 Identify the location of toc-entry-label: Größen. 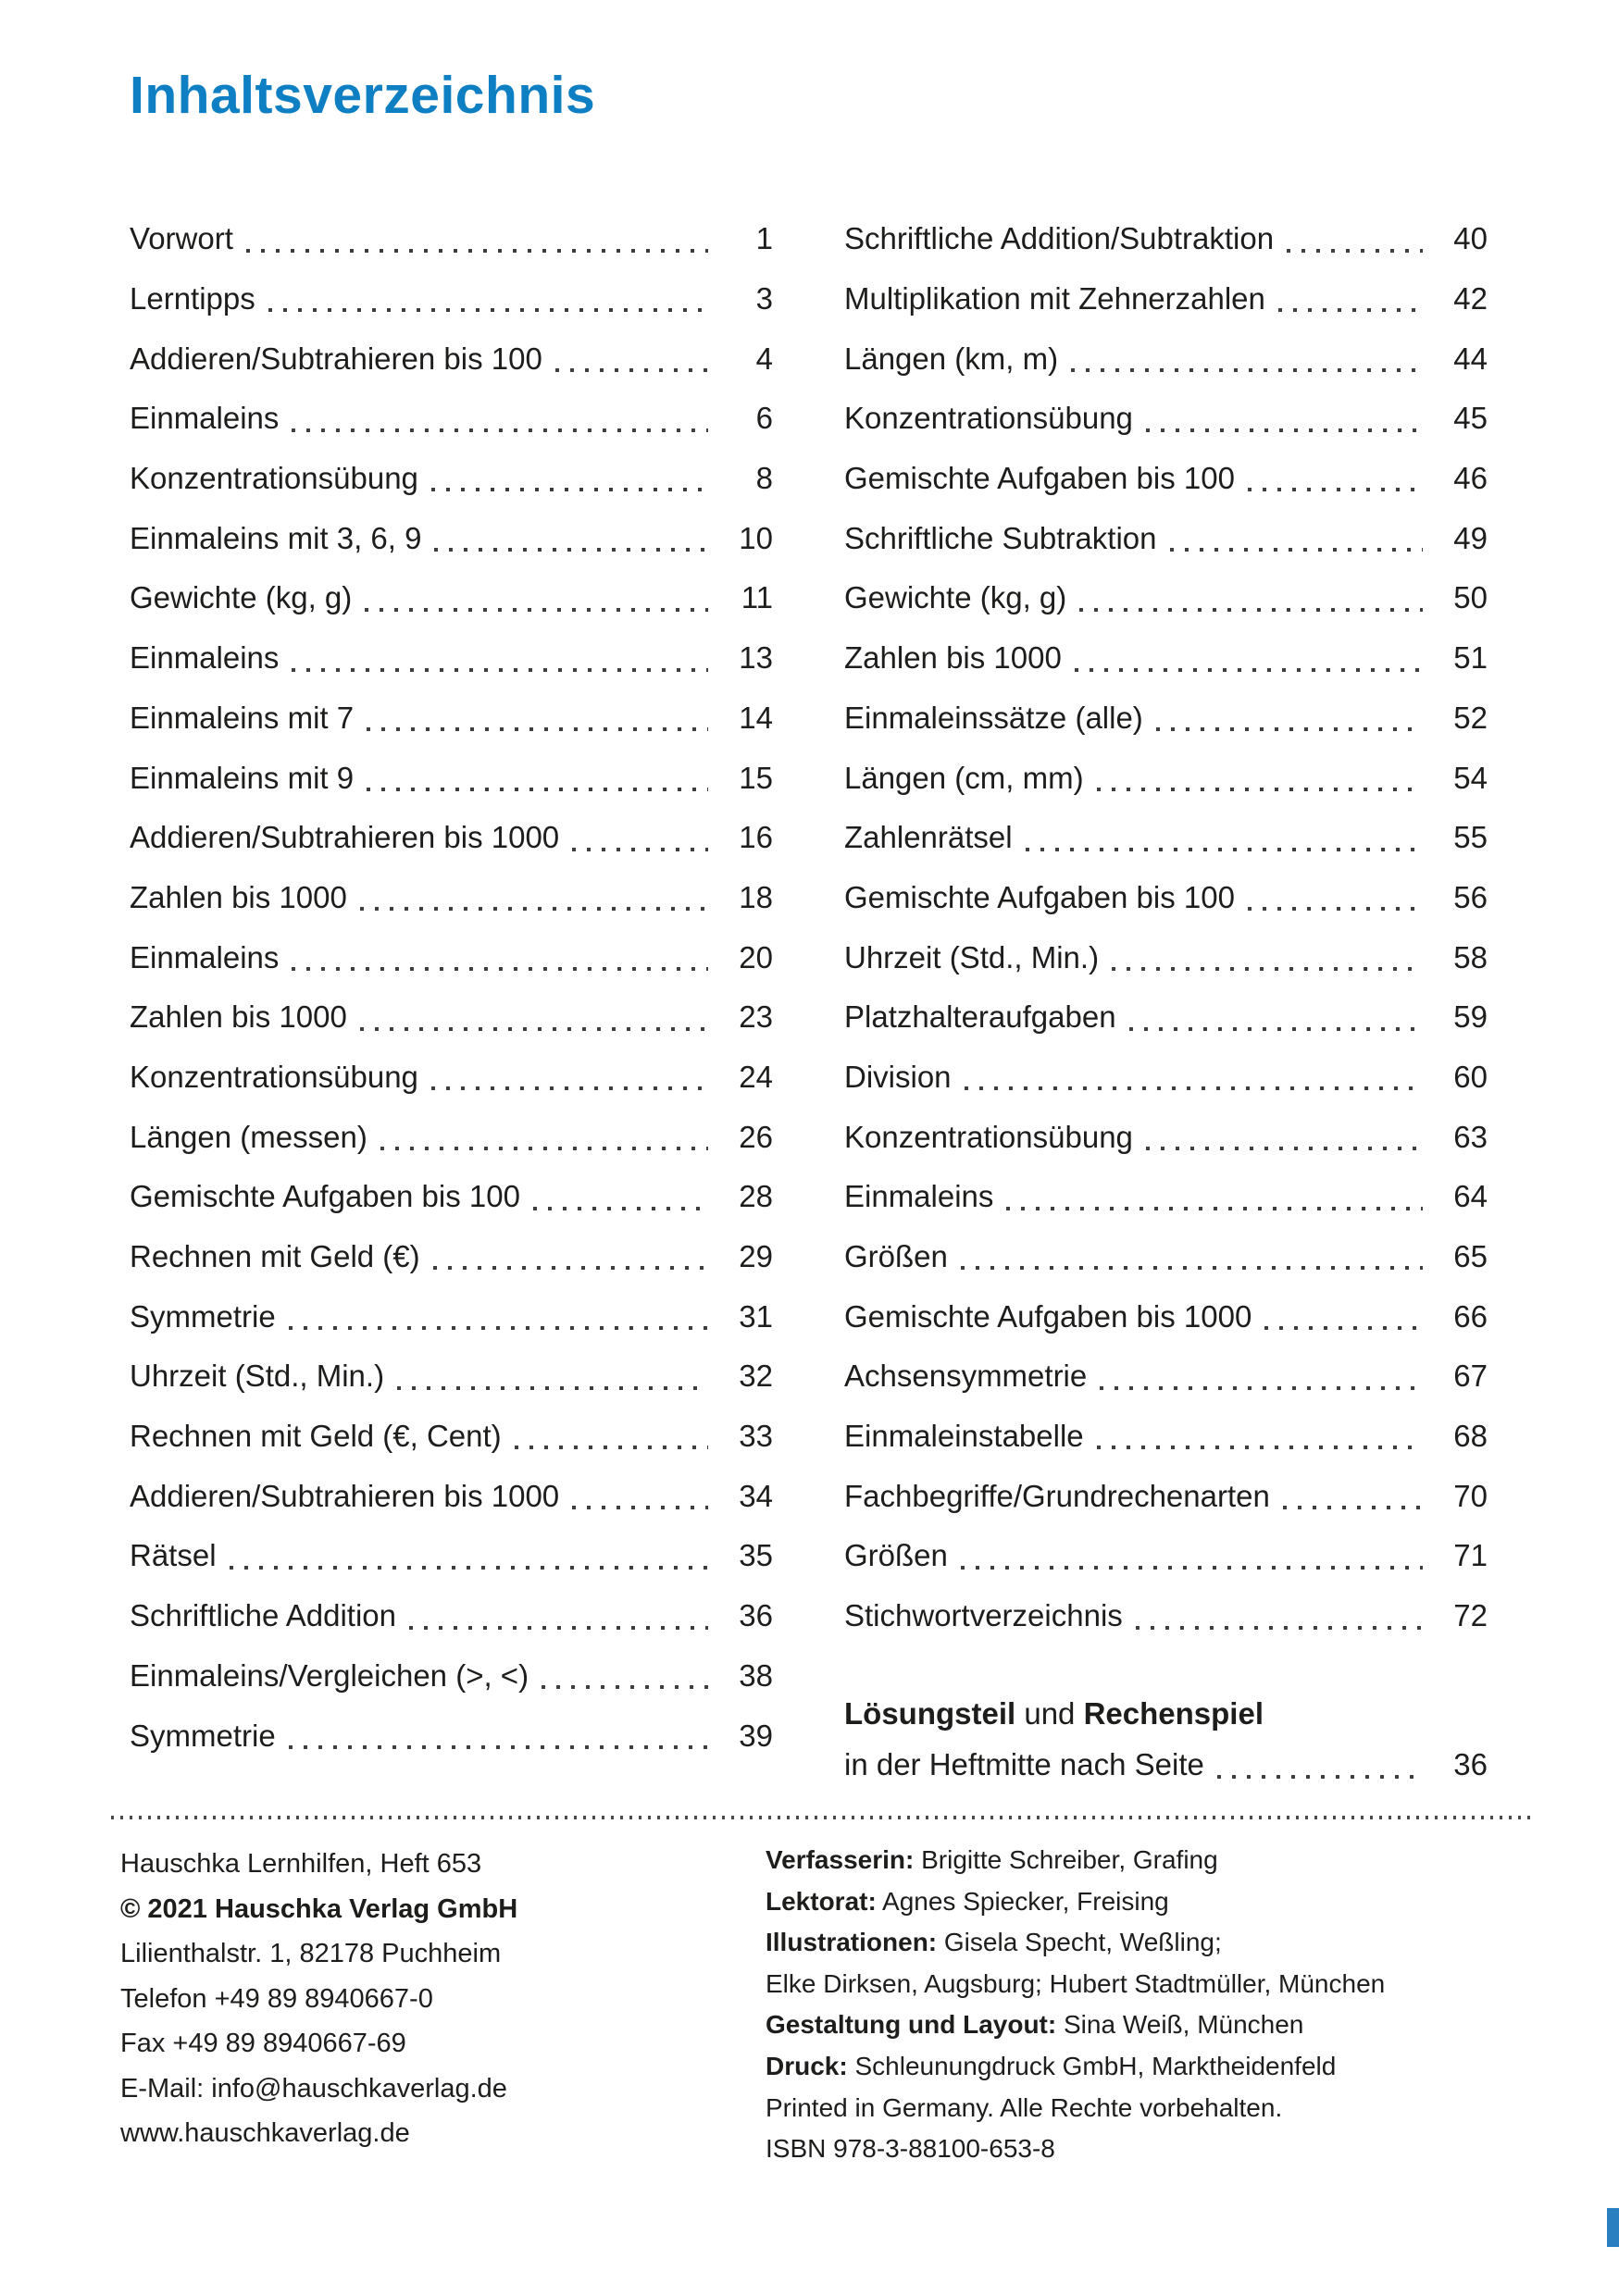
(896, 1257).